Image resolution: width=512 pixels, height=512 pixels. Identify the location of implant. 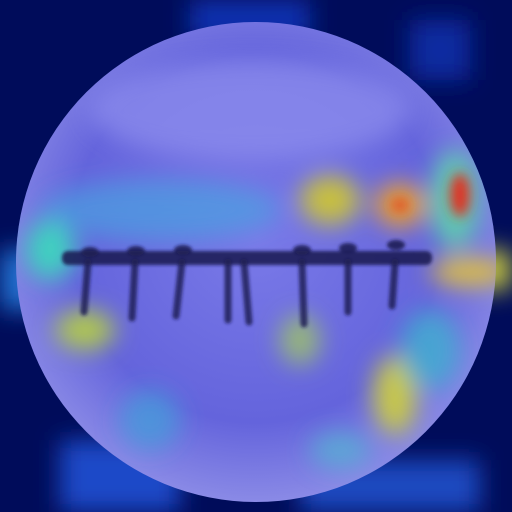
(247, 284).